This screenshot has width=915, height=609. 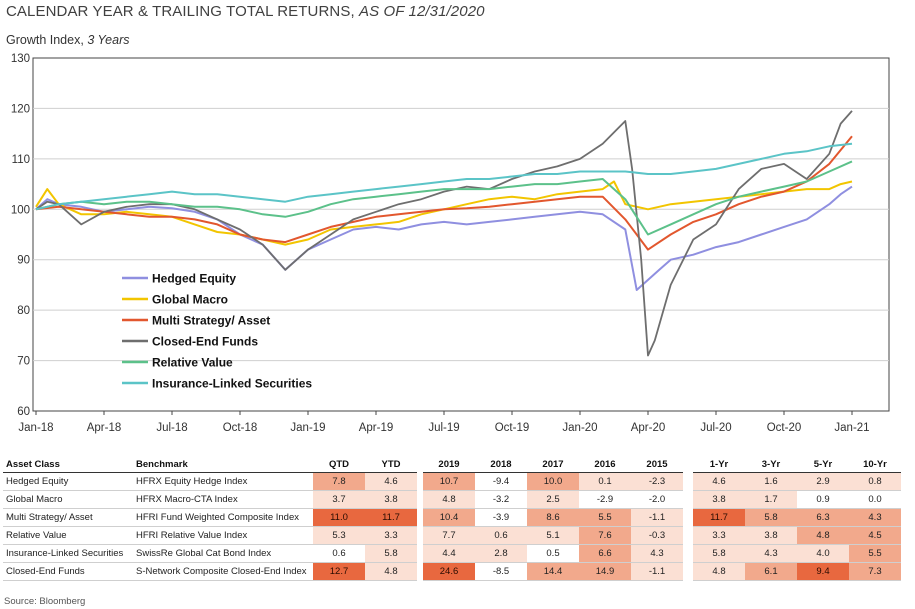 What do you see at coordinates (68, 553) in the screenshot?
I see `asset-class-cell: Insurance-Linked Securities` at bounding box center [68, 553].